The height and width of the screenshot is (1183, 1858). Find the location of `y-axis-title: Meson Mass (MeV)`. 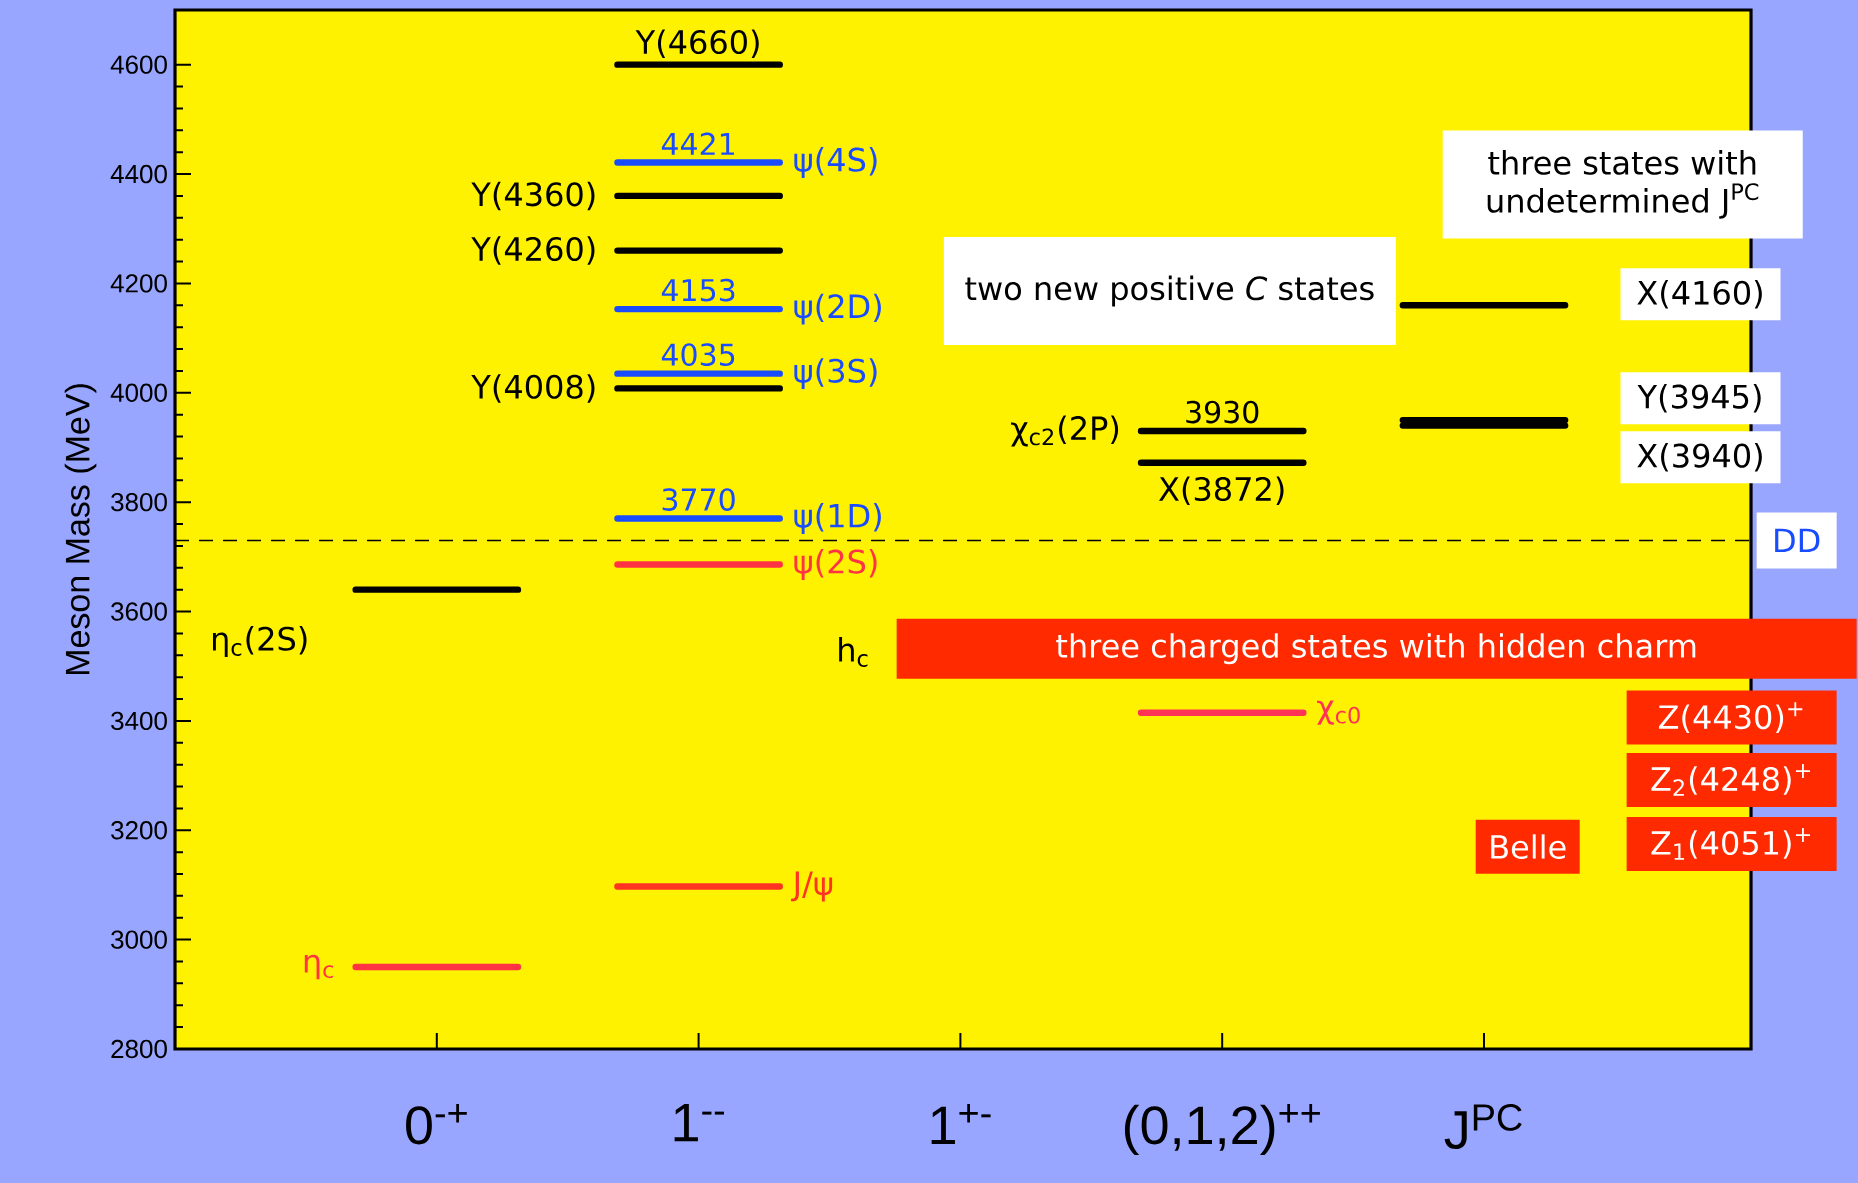

y-axis-title: Meson Mass (MeV) is located at coordinates (80, 529).